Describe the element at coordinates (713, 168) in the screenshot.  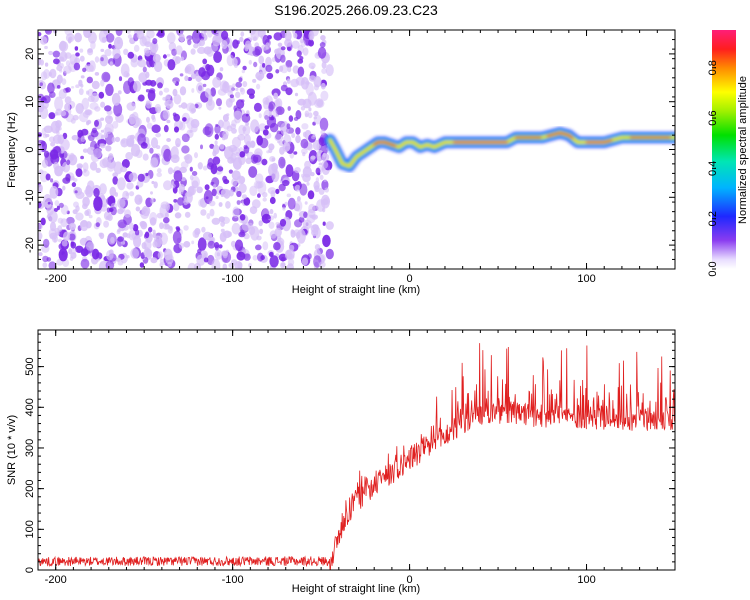
I see `colorbar-tick-label: 0.4` at that location.